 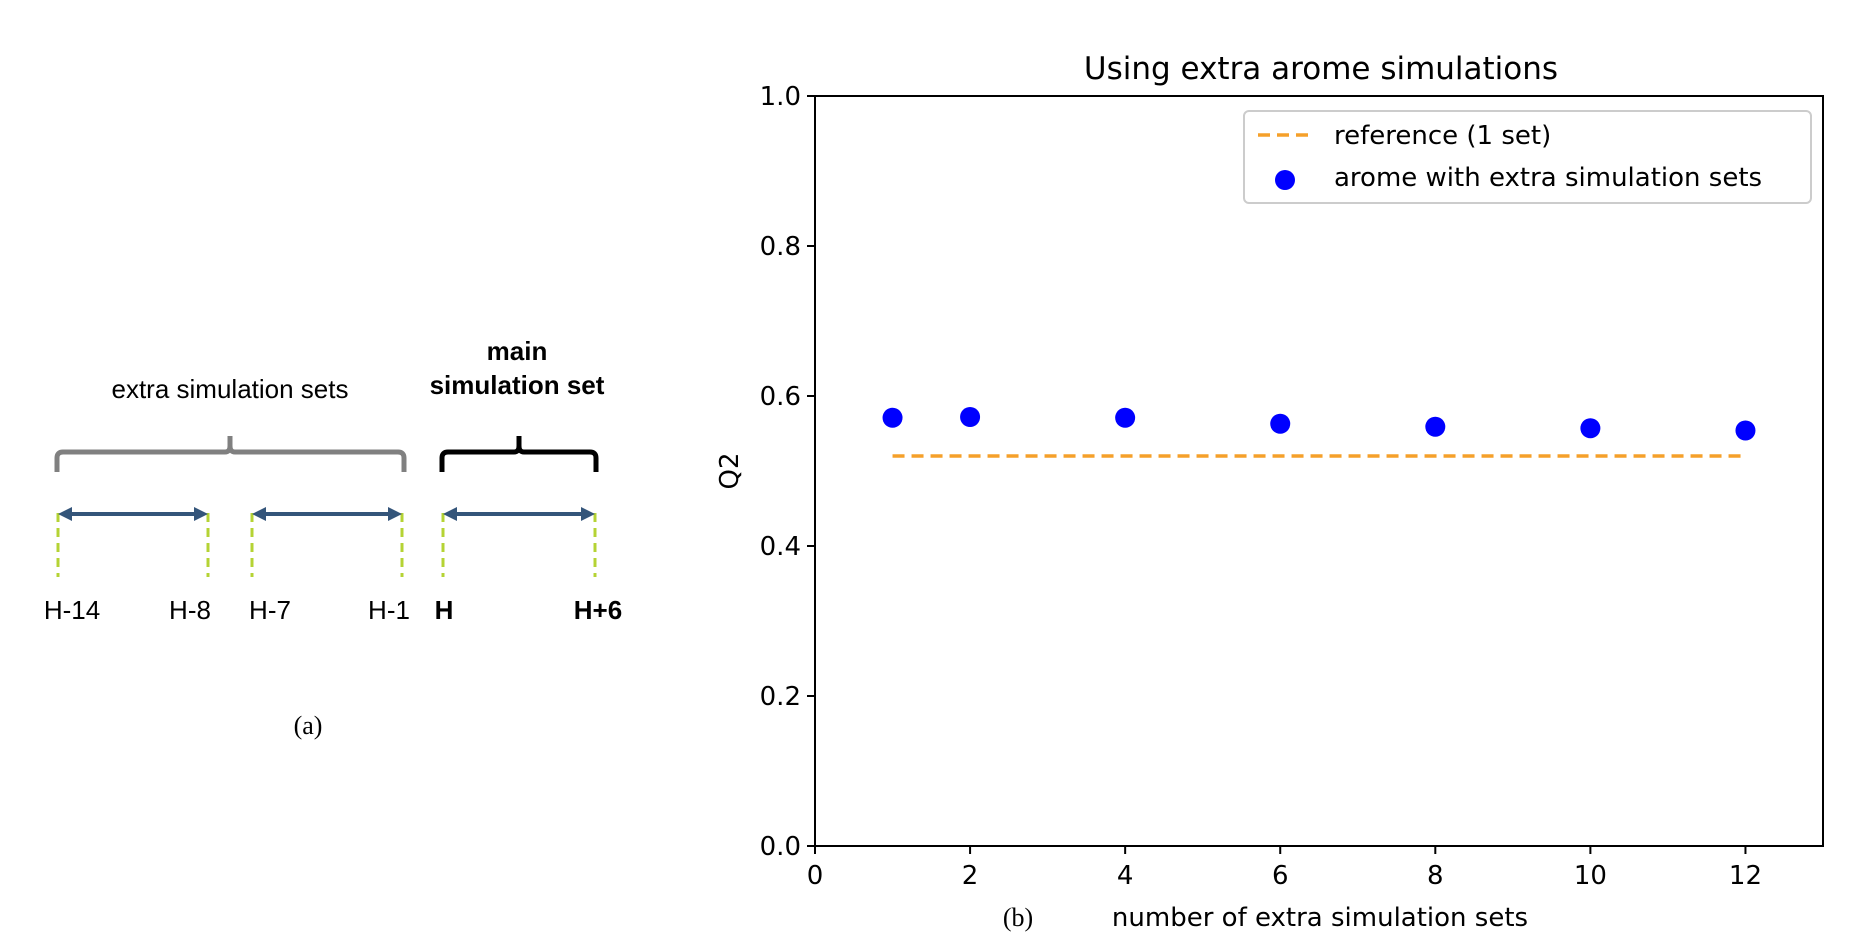 I want to click on x-tick-label: 6, so click(x=1280, y=876).